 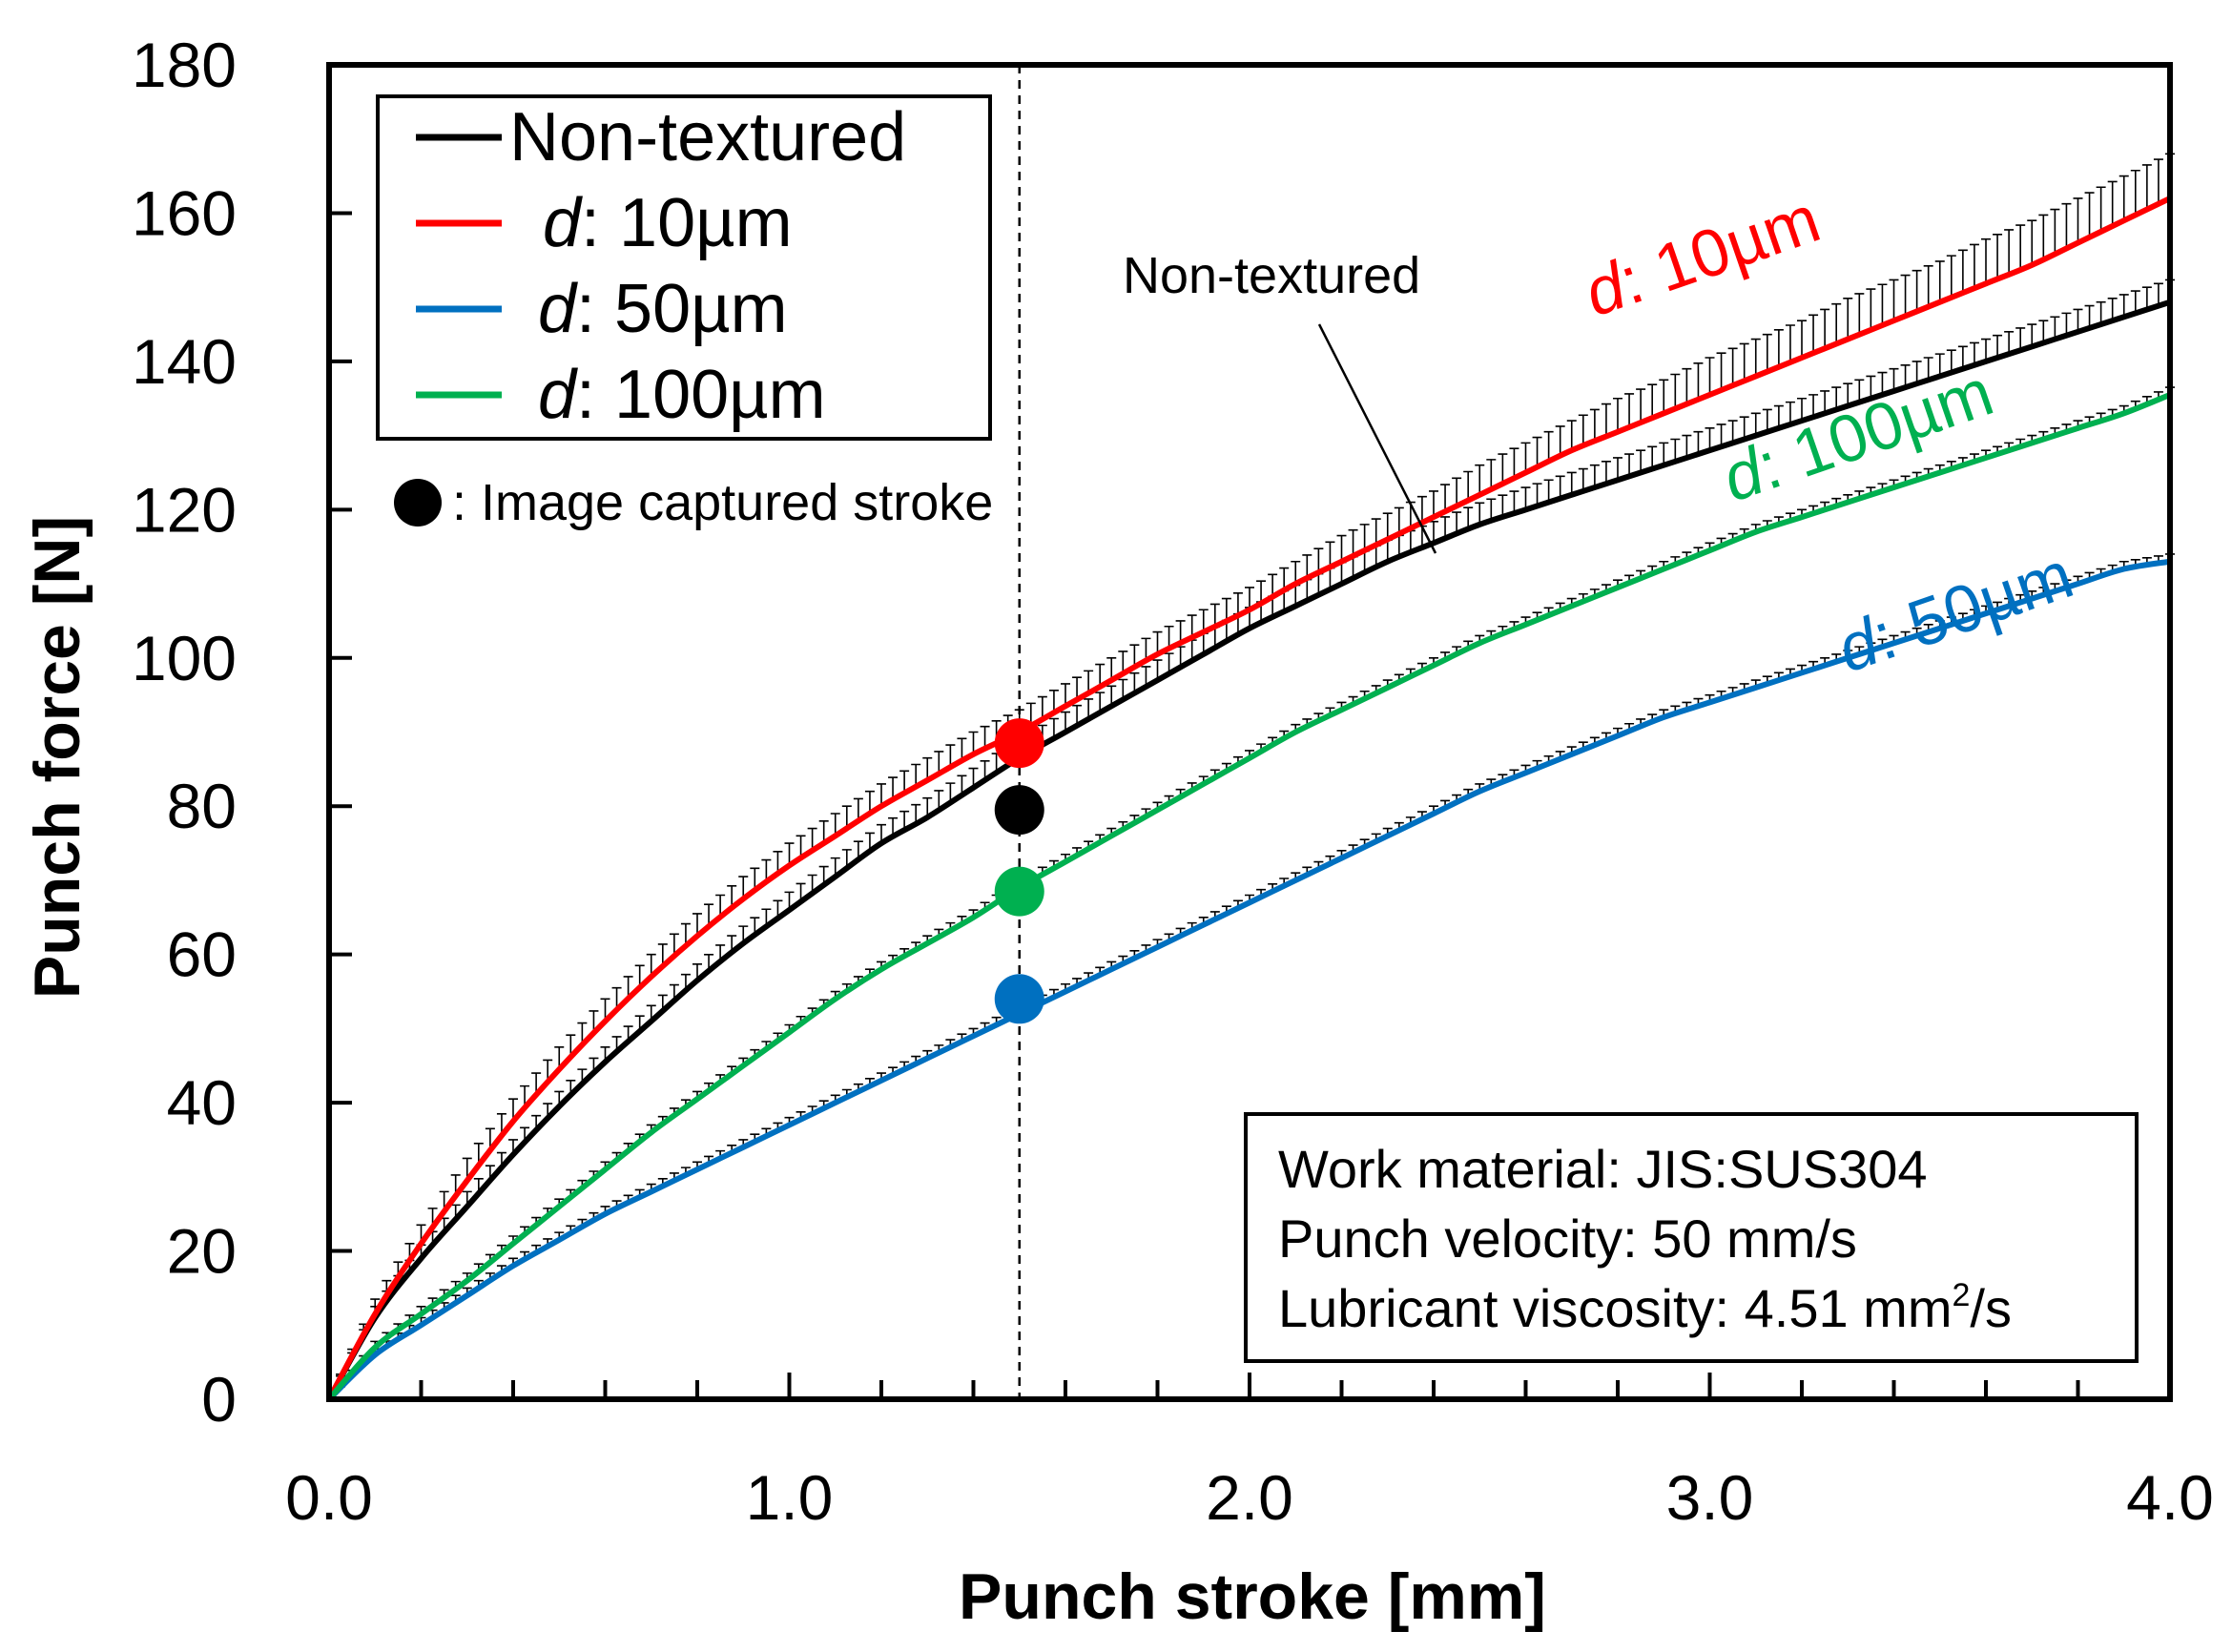 What do you see at coordinates (1019, 744) in the screenshot?
I see `captured-stroke-marker-d-10um` at bounding box center [1019, 744].